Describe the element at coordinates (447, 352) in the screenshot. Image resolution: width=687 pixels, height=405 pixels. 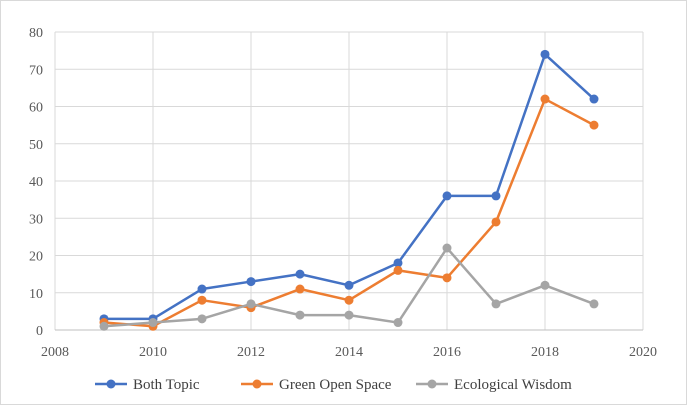
I see `x-tick-label: 2016` at that location.